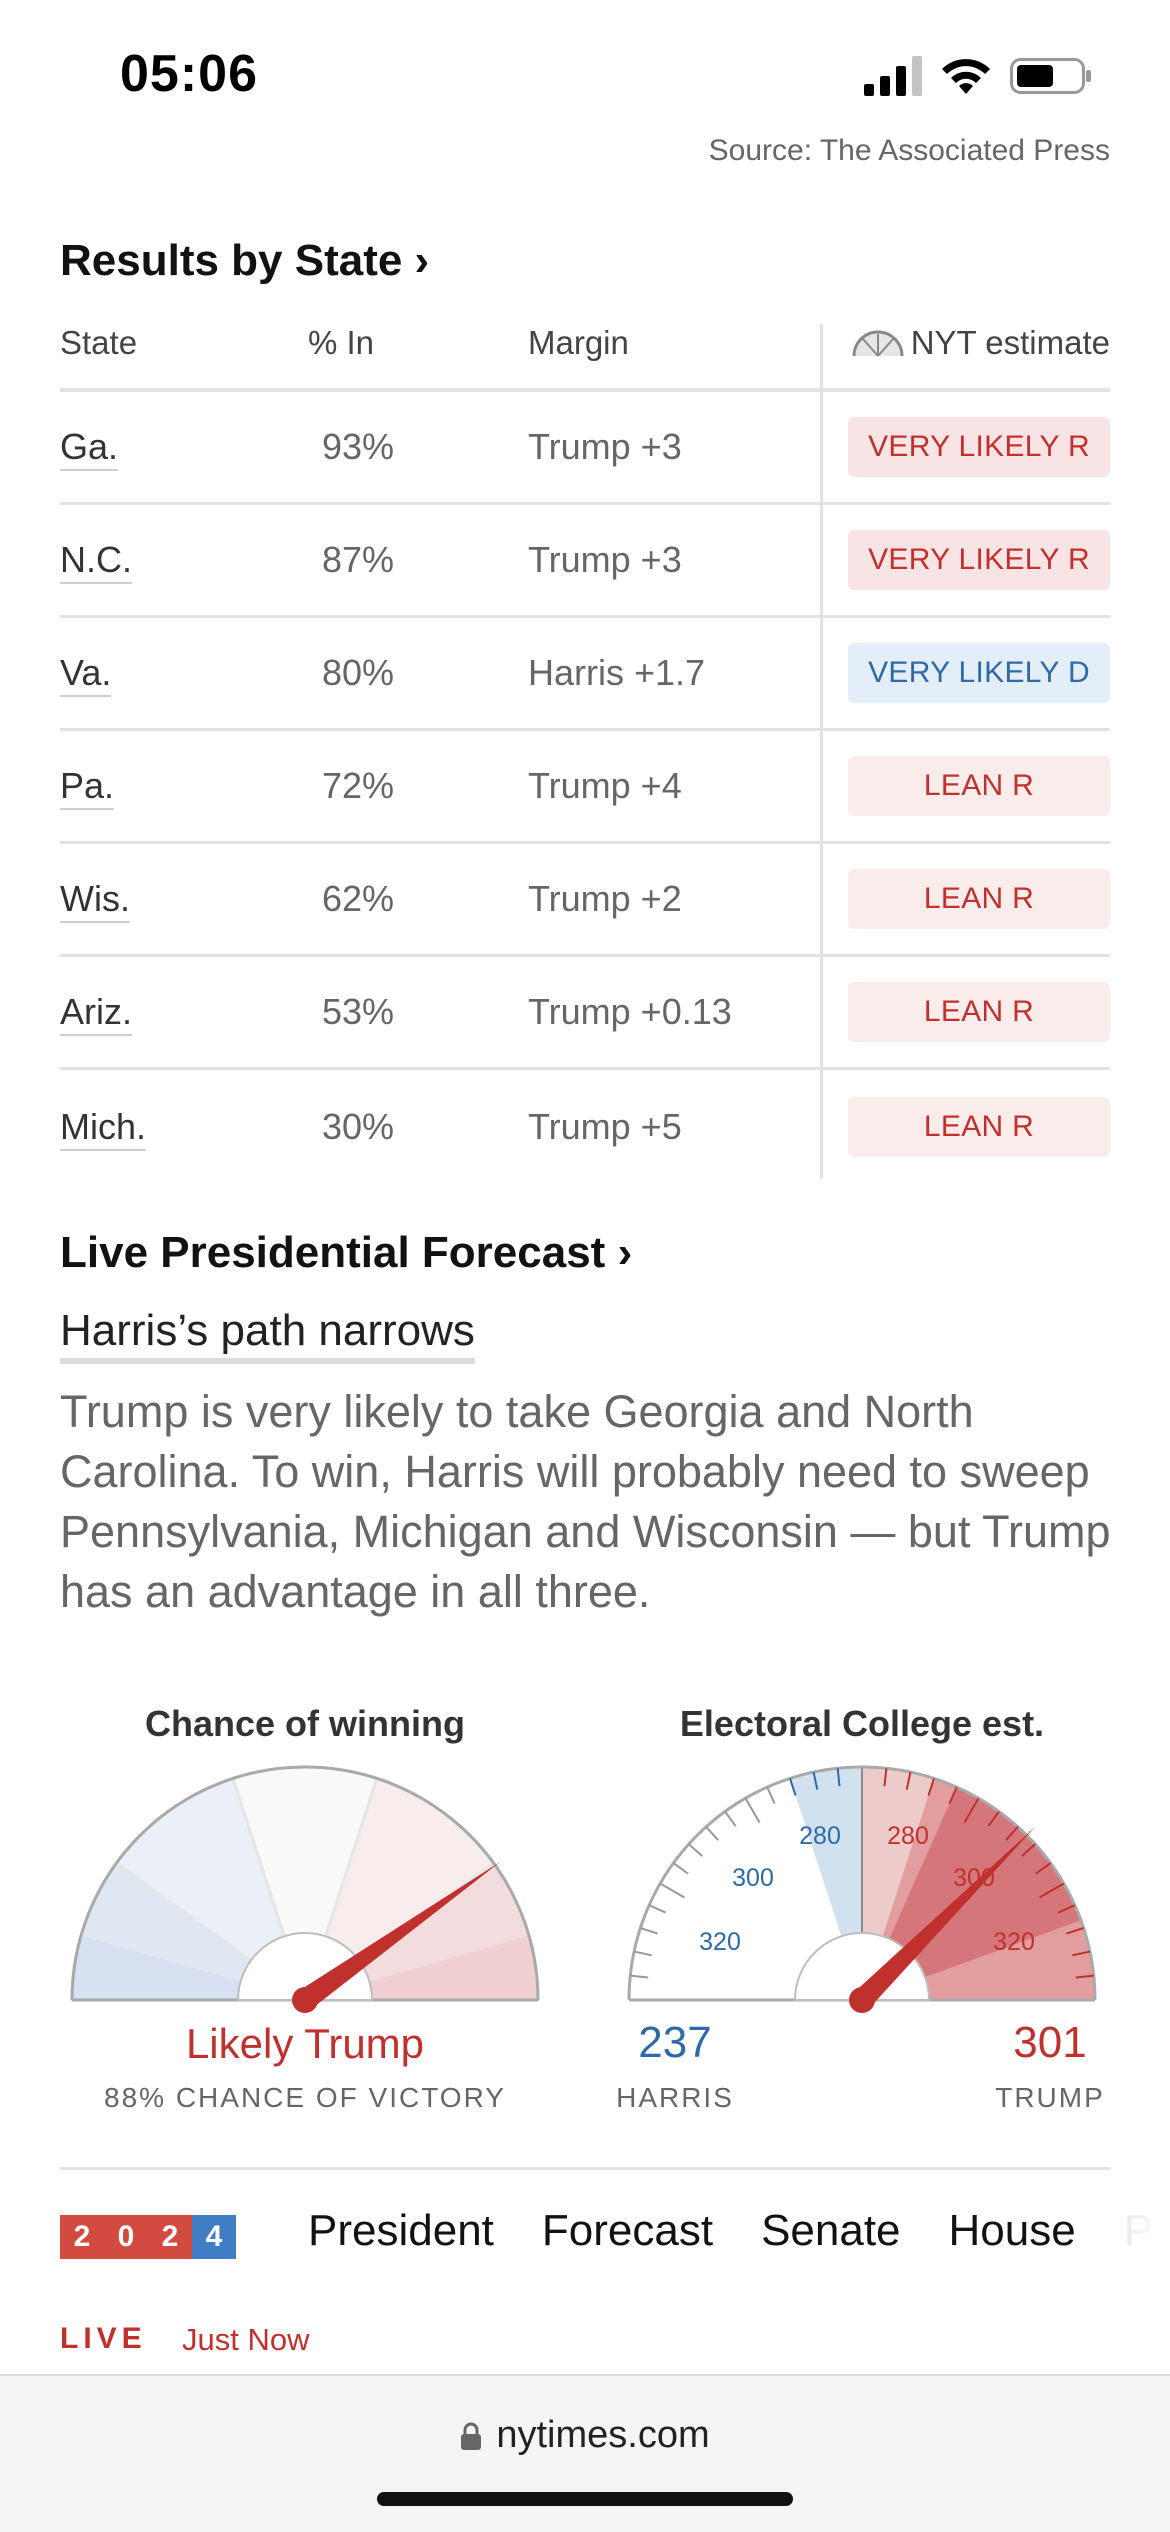 The width and height of the screenshot is (1170, 2532). I want to click on table-row: N.C. 87% Trump +3 VERY LIKELY R, so click(585, 561).